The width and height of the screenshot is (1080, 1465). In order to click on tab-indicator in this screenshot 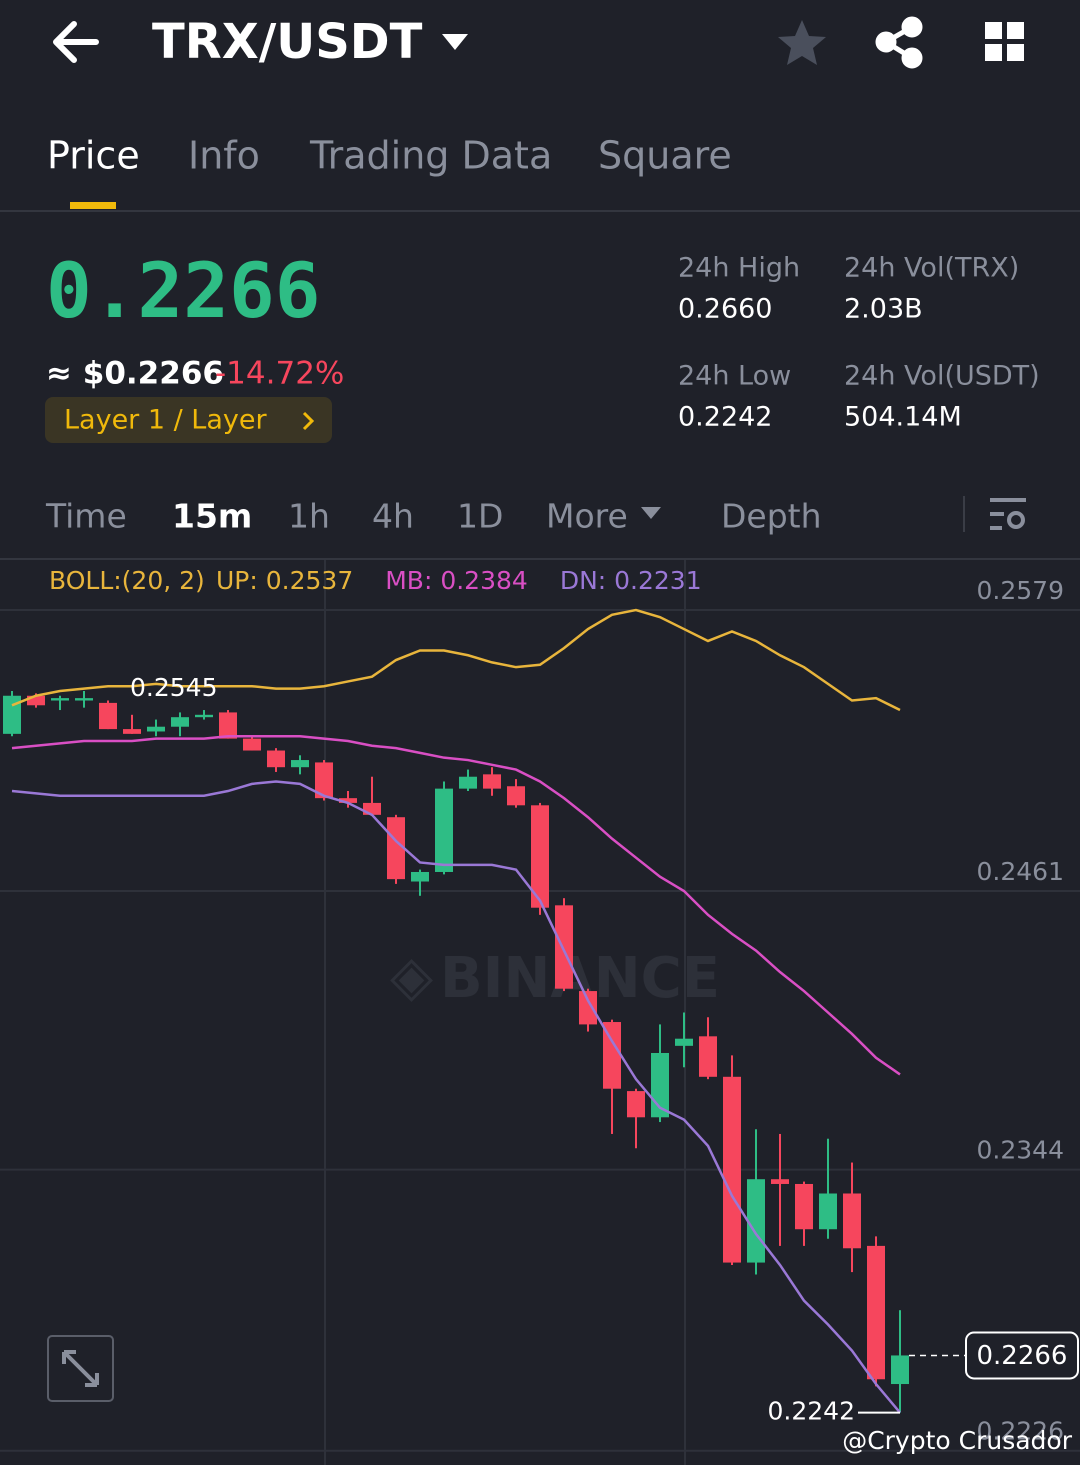, I will do `click(93, 205)`.